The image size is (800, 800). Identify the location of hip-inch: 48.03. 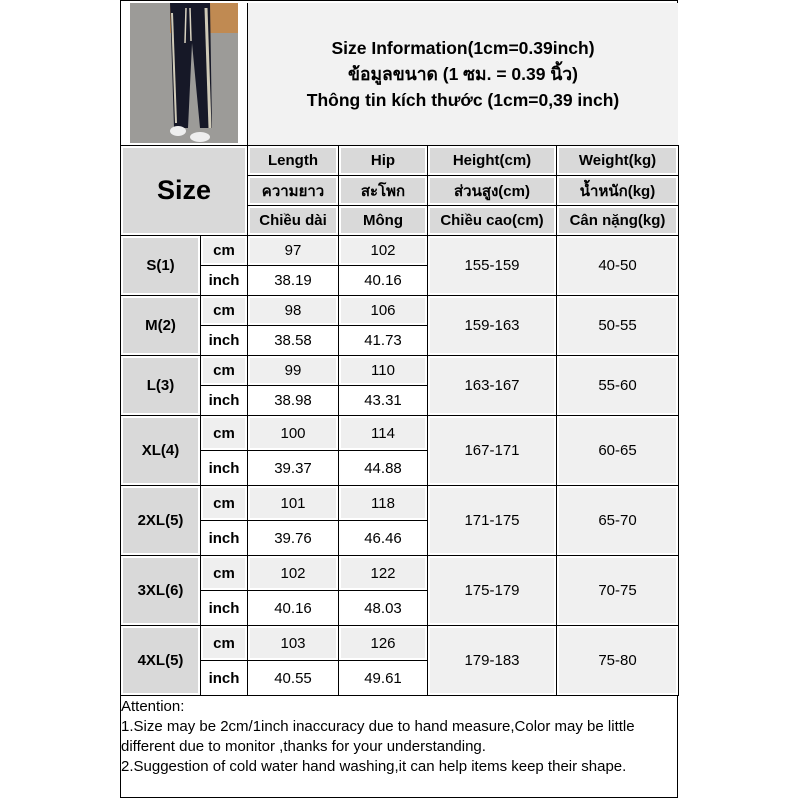
(383, 608).